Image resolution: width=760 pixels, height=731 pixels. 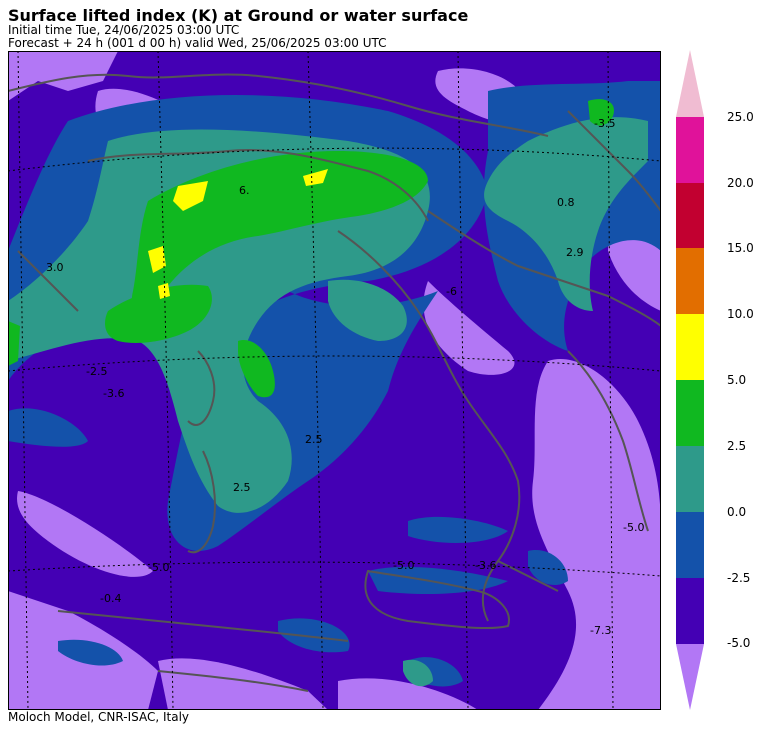 I want to click on colorbar-tick-label: 20.0, so click(x=740, y=183).